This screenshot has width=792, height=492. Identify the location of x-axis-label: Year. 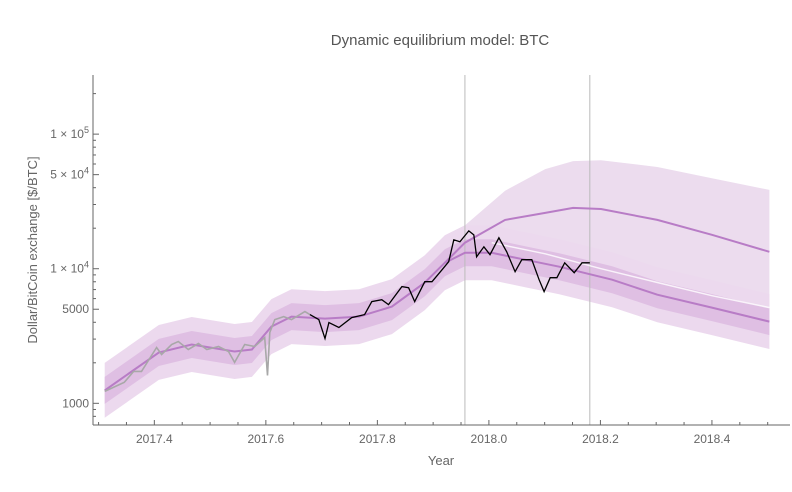
(441, 460).